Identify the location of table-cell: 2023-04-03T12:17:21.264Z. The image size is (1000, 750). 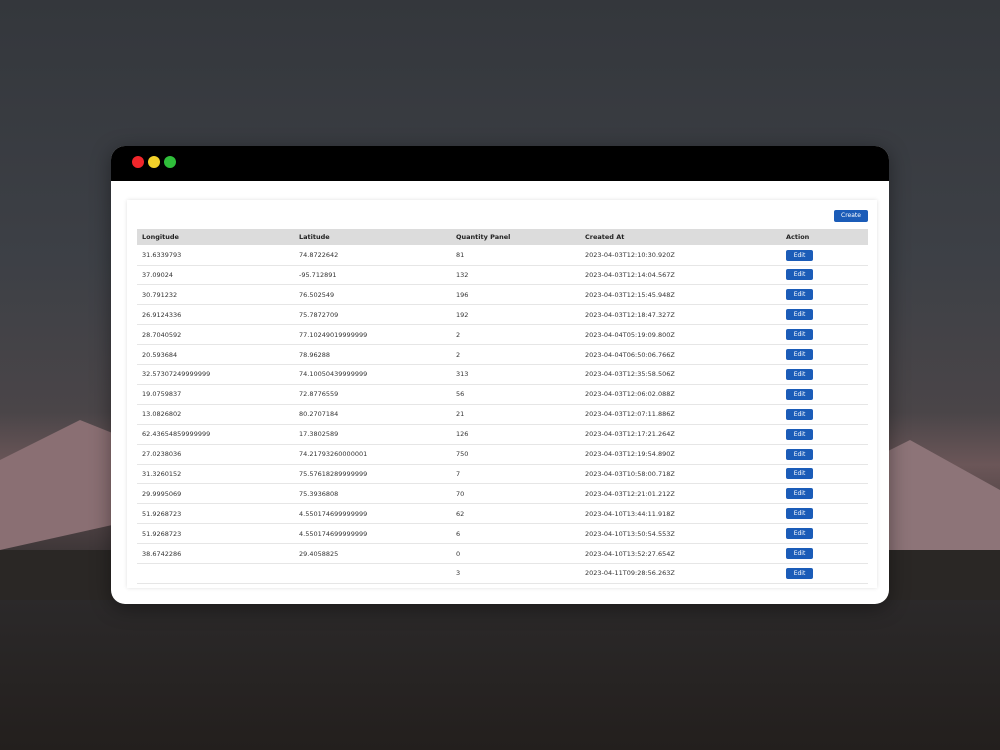
(630, 434).